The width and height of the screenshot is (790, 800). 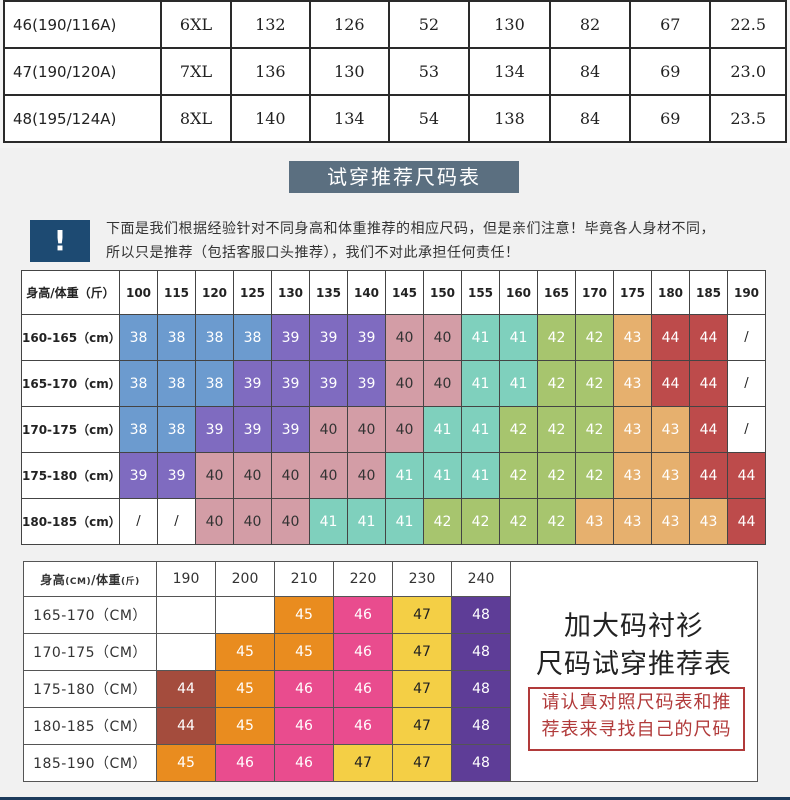 What do you see at coordinates (71, 383) in the screenshot?
I see `height-range-label: 165-170（cm）` at bounding box center [71, 383].